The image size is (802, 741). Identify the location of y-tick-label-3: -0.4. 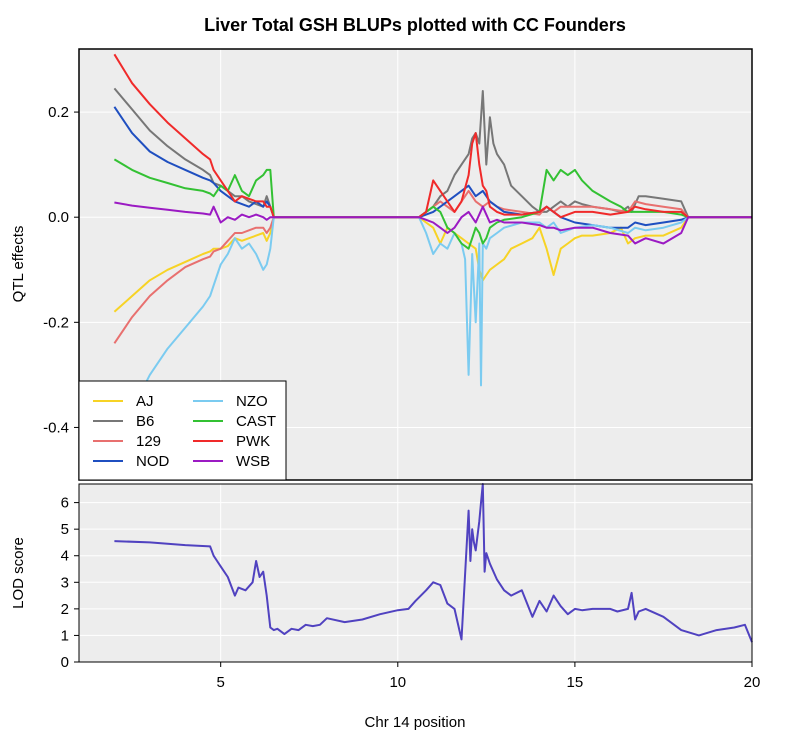
(56, 427).